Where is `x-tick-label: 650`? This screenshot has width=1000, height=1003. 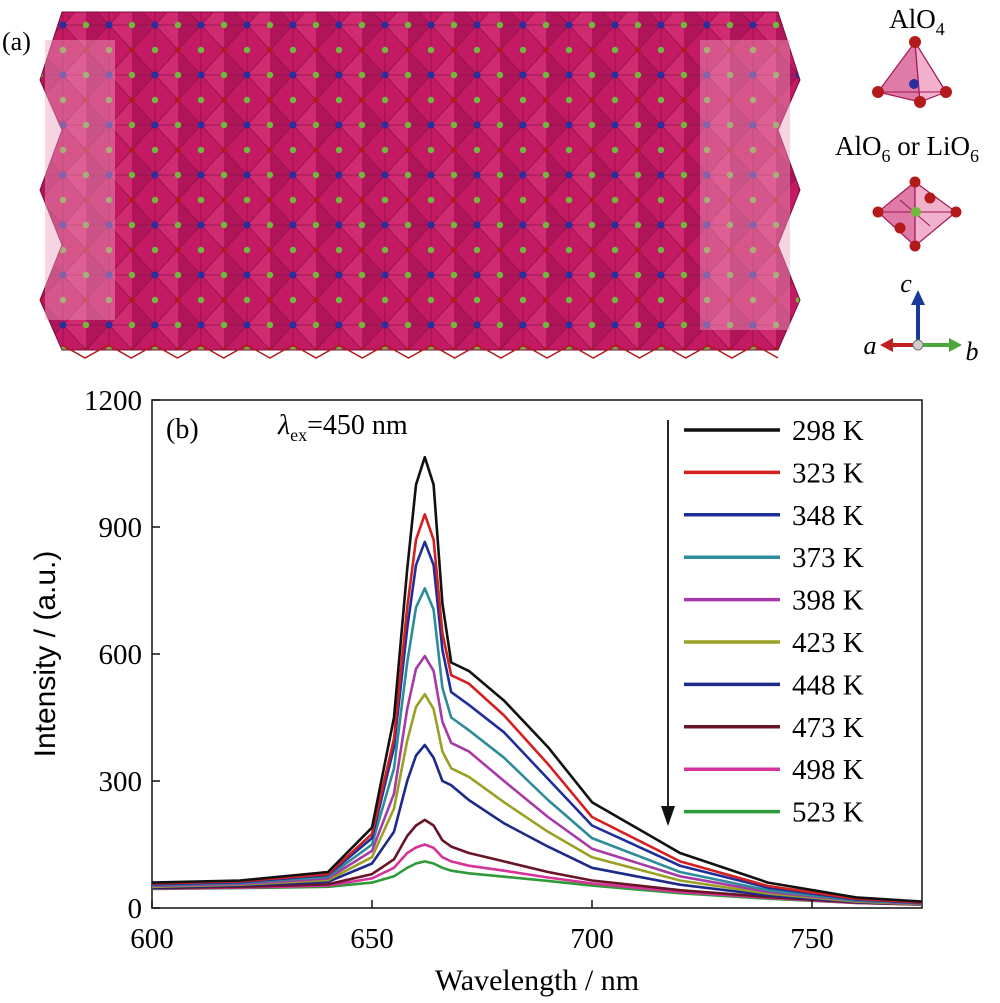
x-tick-label: 650 is located at coordinates (372, 939).